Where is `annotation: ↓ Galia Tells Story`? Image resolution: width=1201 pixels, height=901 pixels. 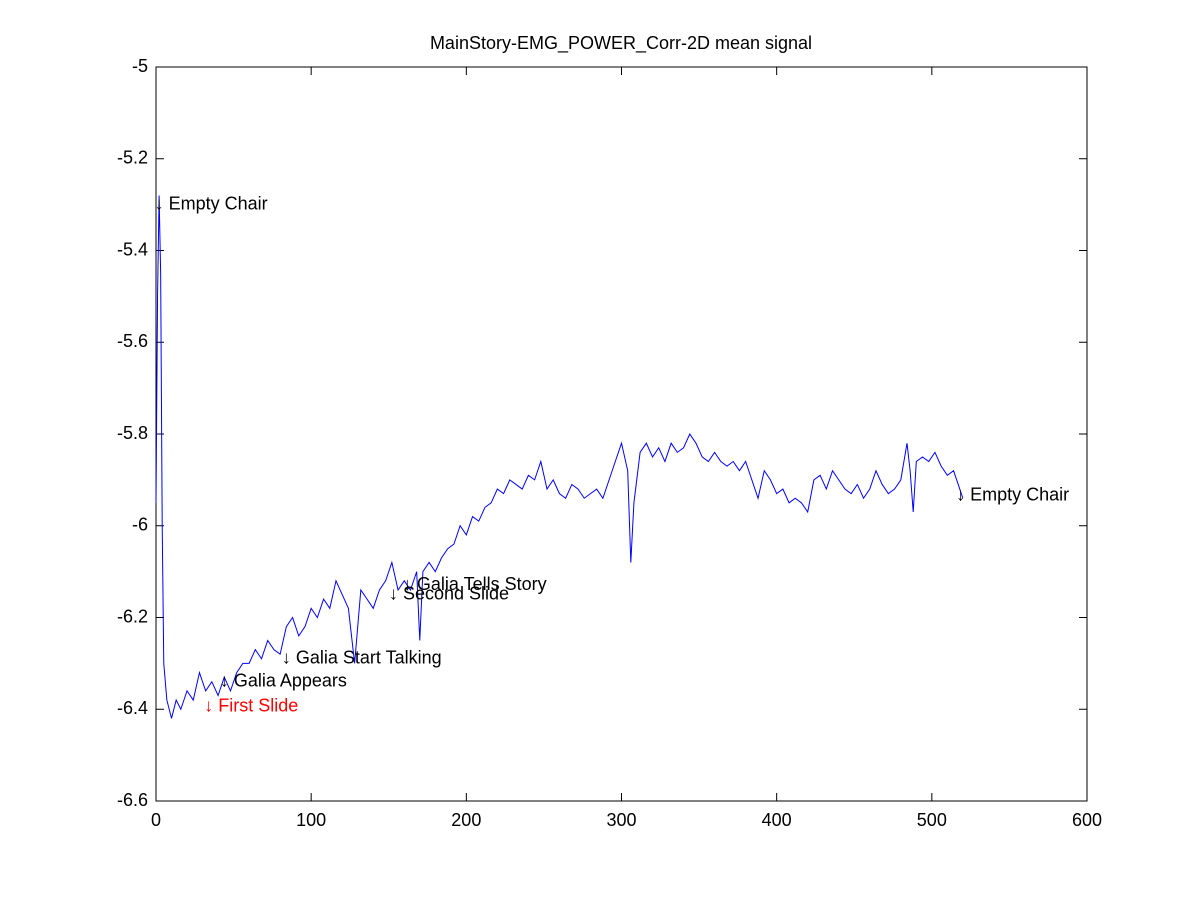
annotation: ↓ Galia Tells Story is located at coordinates (475, 584).